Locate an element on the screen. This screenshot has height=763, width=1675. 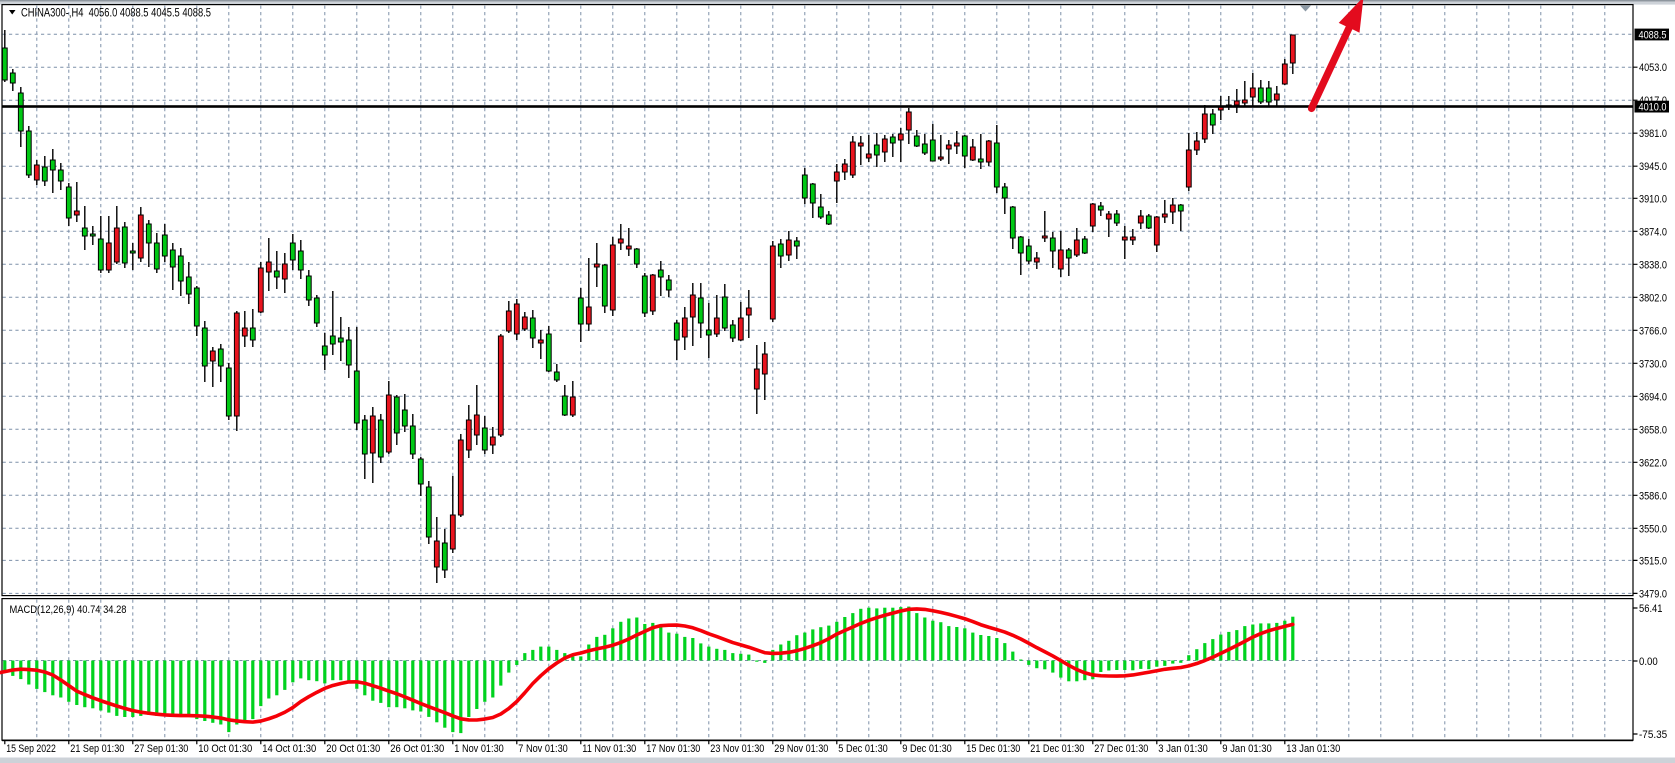
svg-text: 3910.0 is located at coordinates (1653, 199).